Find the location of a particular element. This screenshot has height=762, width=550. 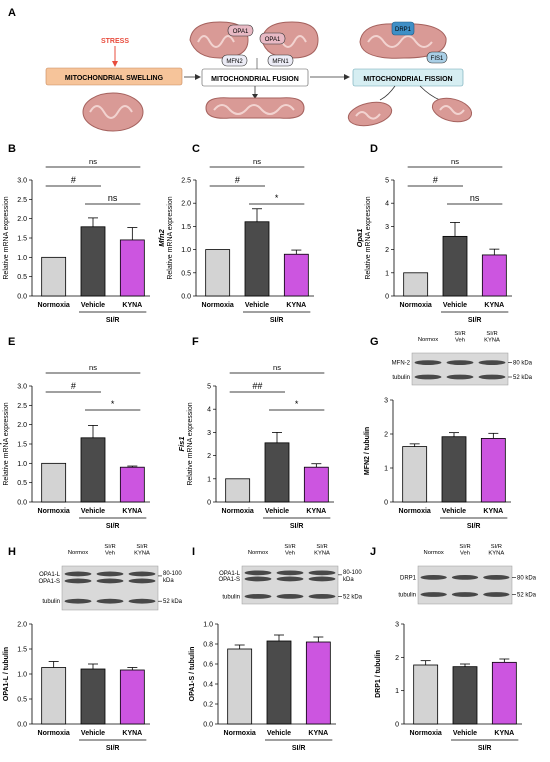

fission-arrow-right is located at coordinates (430, 93).